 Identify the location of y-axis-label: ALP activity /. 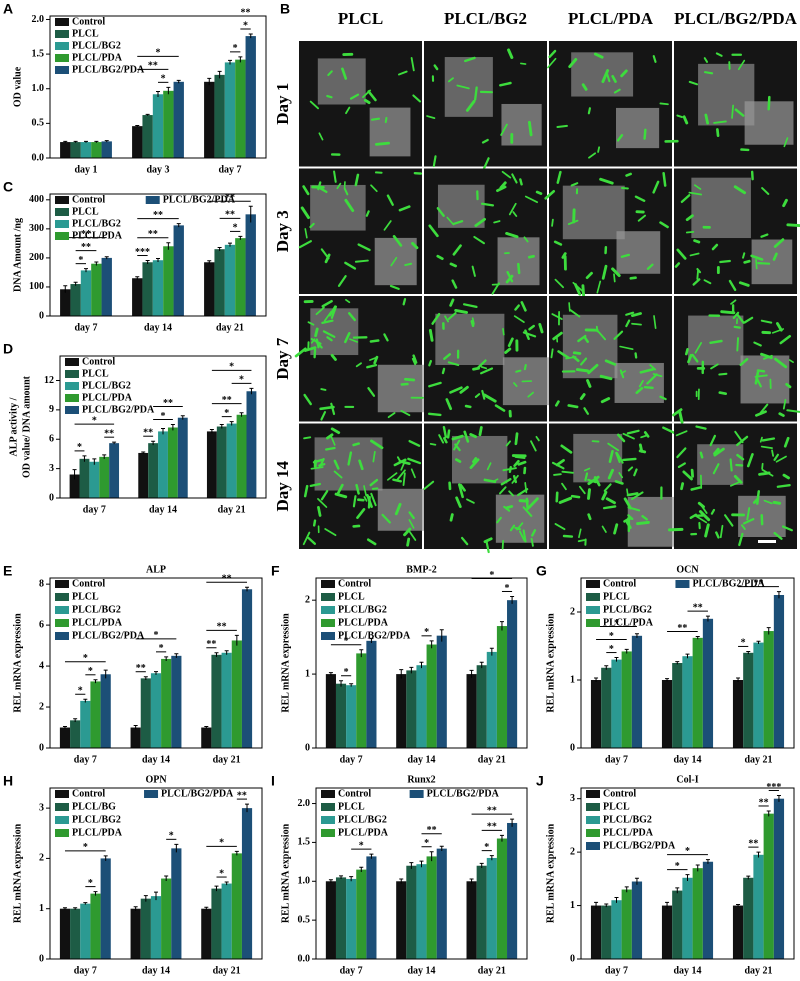
(13, 426).